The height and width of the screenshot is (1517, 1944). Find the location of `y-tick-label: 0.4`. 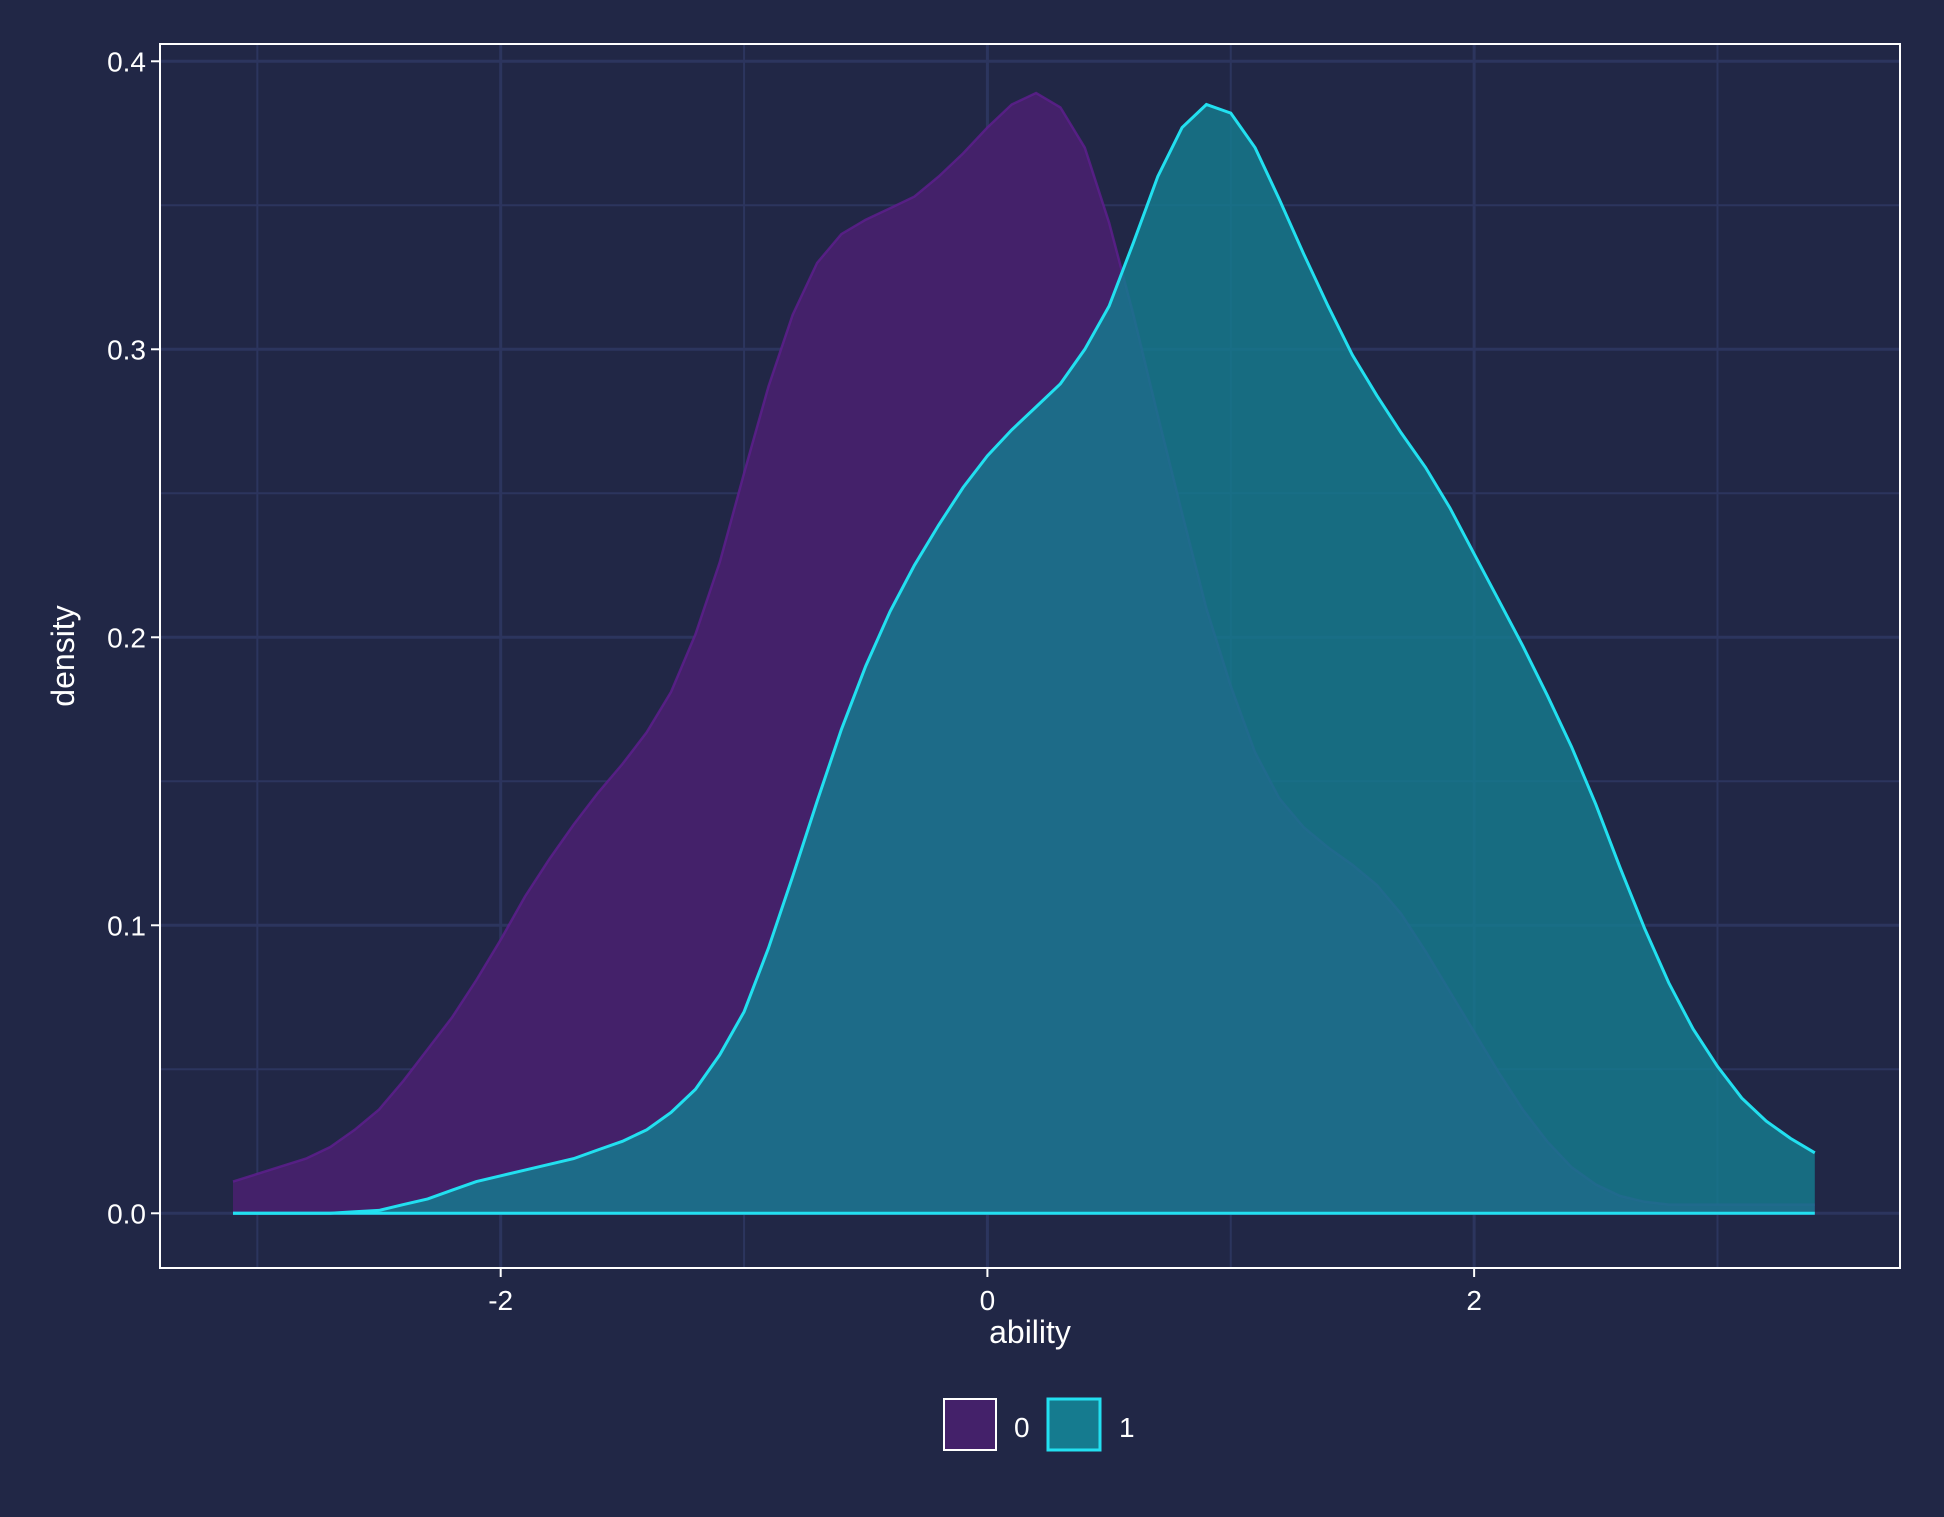

y-tick-label: 0.4 is located at coordinates (126, 61).